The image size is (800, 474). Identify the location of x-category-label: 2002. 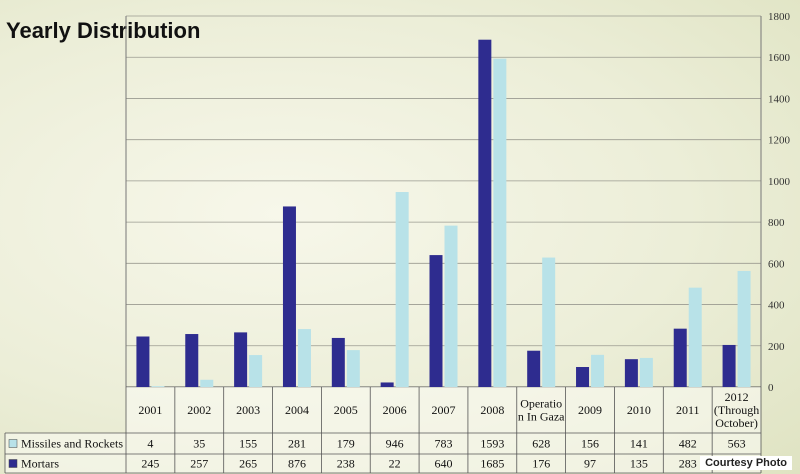
(199, 410).